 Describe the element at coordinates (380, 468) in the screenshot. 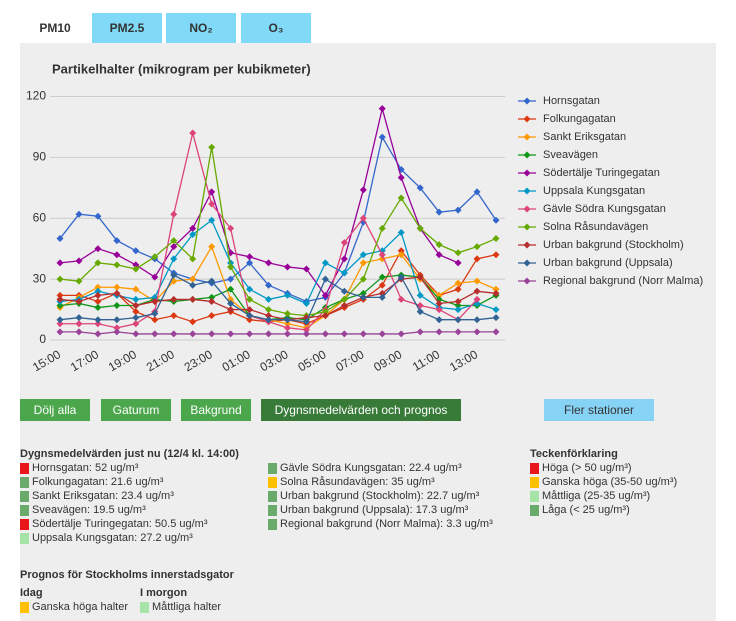

I see `list-item: Gävle Södra Kungsgatan: 22.4 ug/m³` at that location.